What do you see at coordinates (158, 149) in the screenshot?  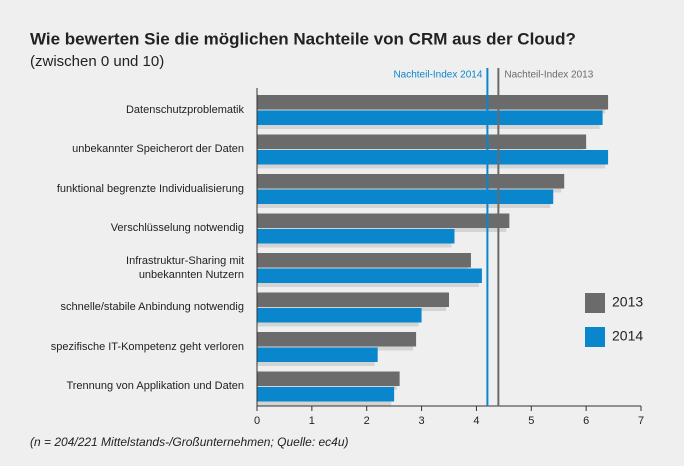 I see `category-label: unbekannter Speicherort der Daten` at bounding box center [158, 149].